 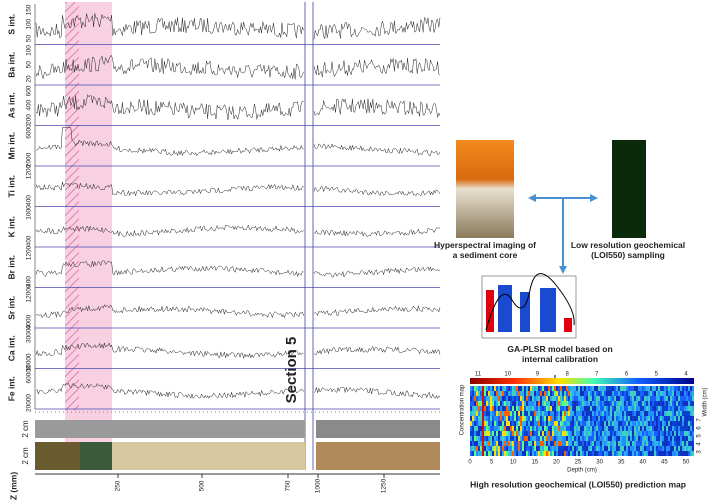 What do you see at coordinates (629, 189) in the screenshot?
I see `sampling-photo` at bounding box center [629, 189].